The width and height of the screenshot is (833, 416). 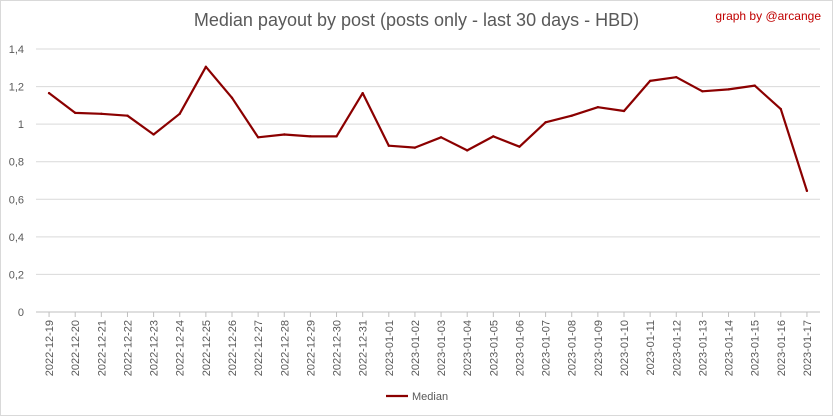 I want to click on x-tick-label: 2022-12-21, so click(x=102, y=348).